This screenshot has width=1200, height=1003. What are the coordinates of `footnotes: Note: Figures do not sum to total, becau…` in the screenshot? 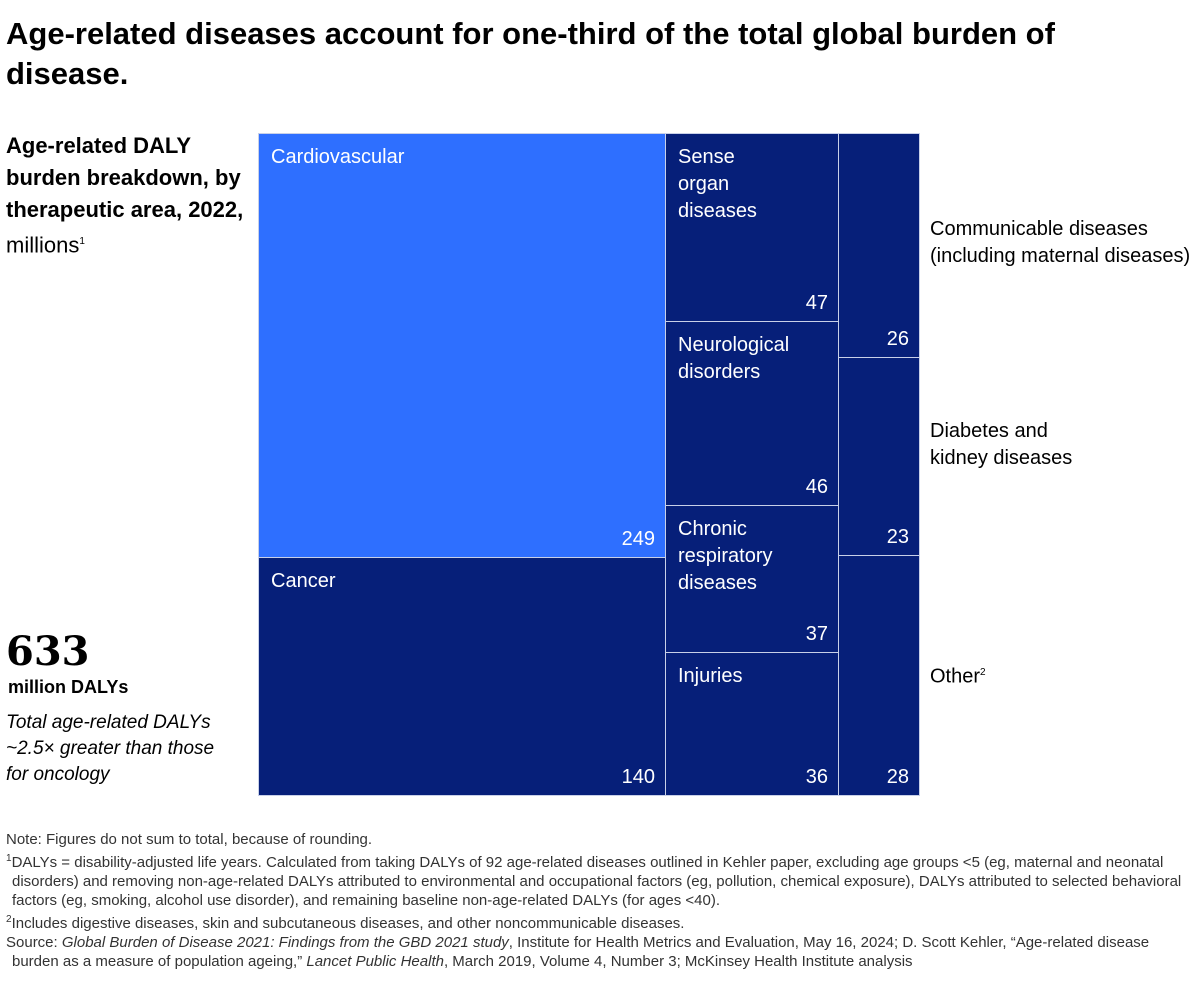 It's located at (601, 900).